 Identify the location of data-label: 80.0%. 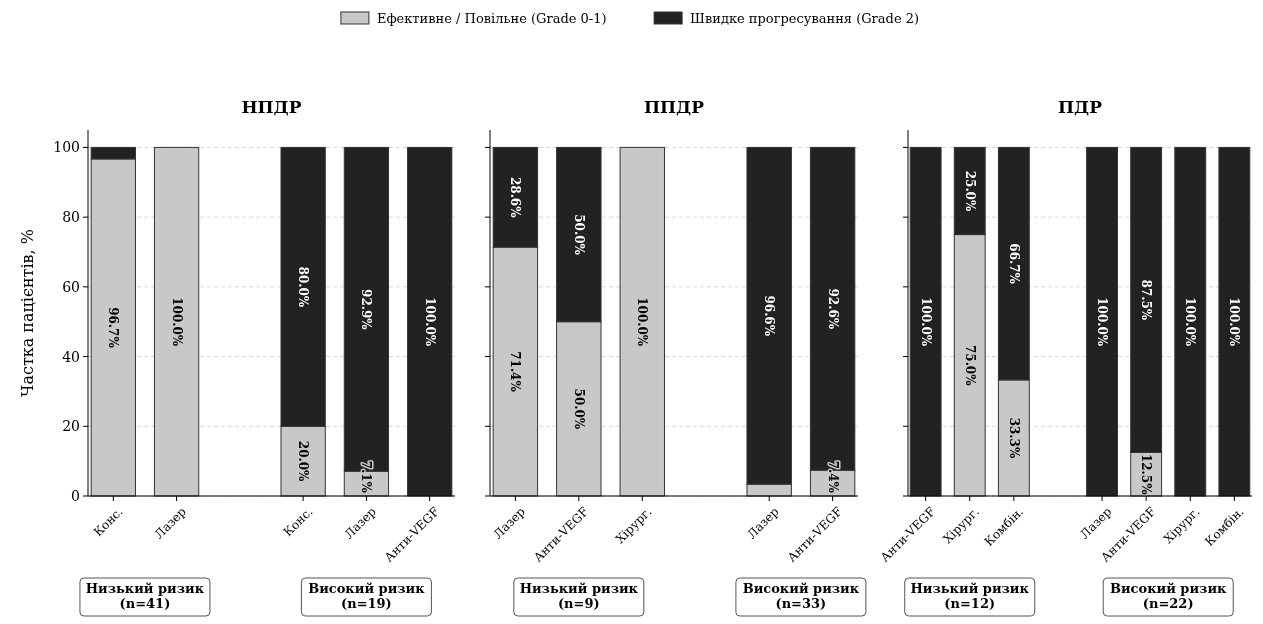
(303, 287).